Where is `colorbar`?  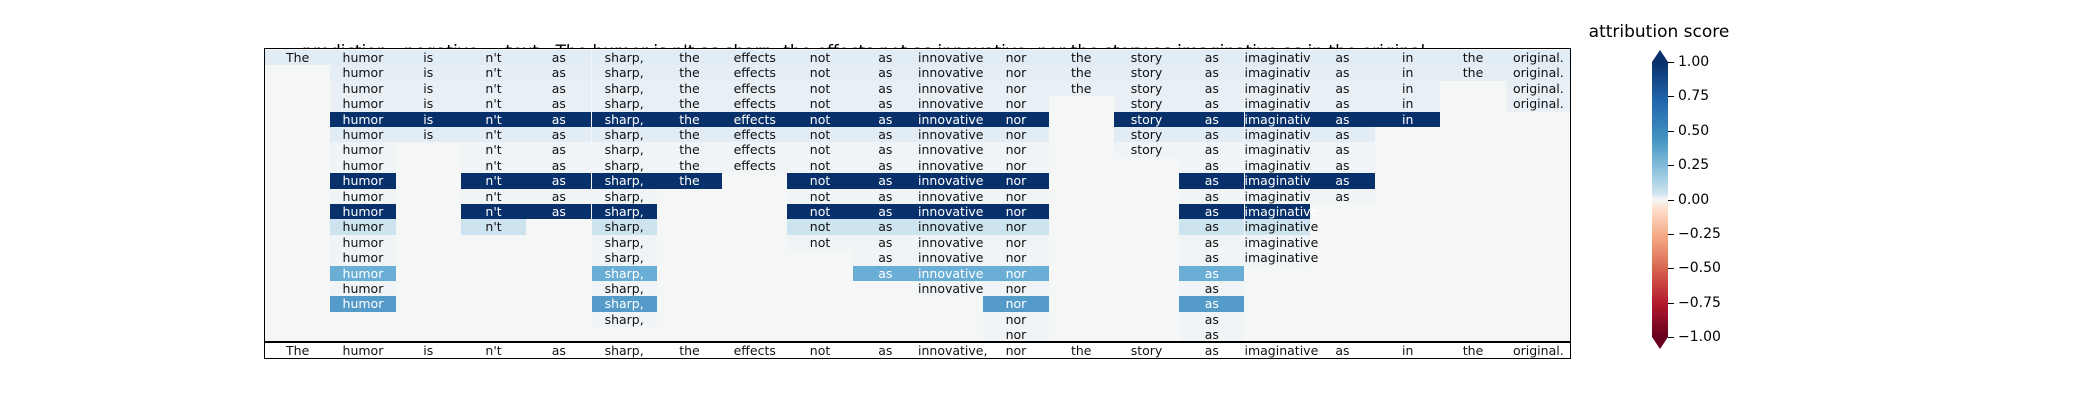
colorbar is located at coordinates (1660, 199).